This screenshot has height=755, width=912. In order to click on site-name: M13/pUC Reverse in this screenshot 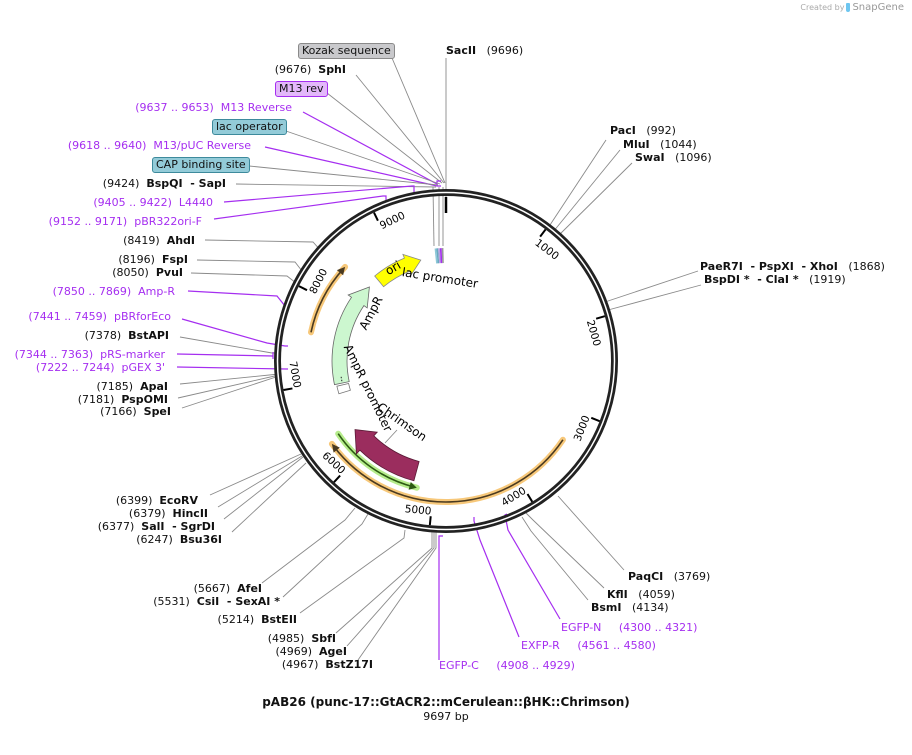, I will do `click(202, 145)`.